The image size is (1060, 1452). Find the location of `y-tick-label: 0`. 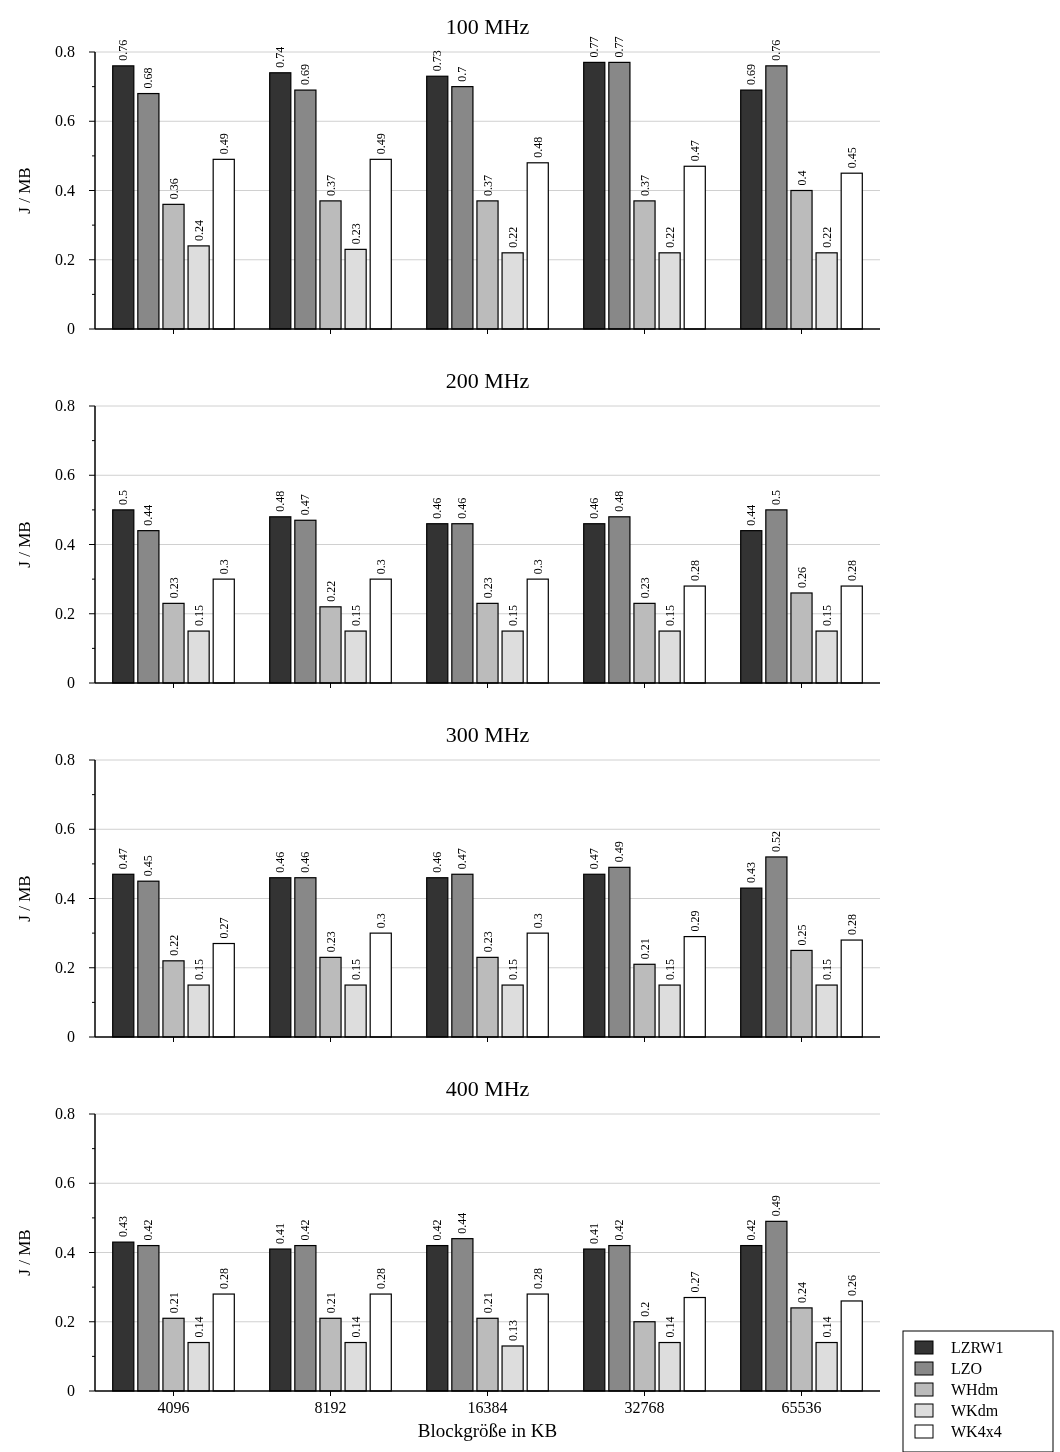

y-tick-label: 0 is located at coordinates (71, 1036).